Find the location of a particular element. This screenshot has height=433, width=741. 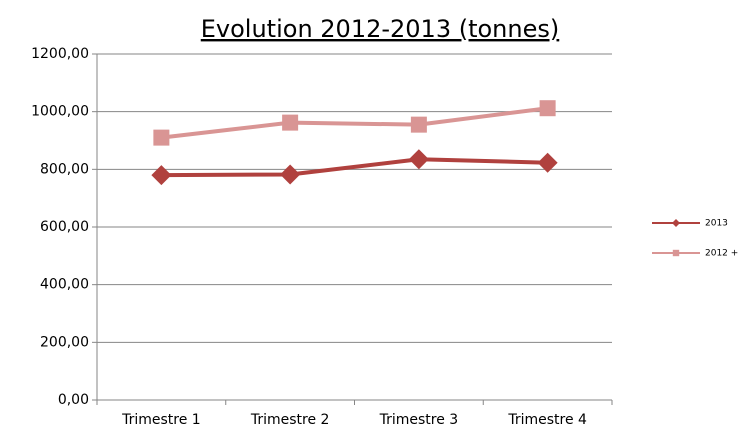

x-tick-label: Trimestre 3 is located at coordinates (419, 420).